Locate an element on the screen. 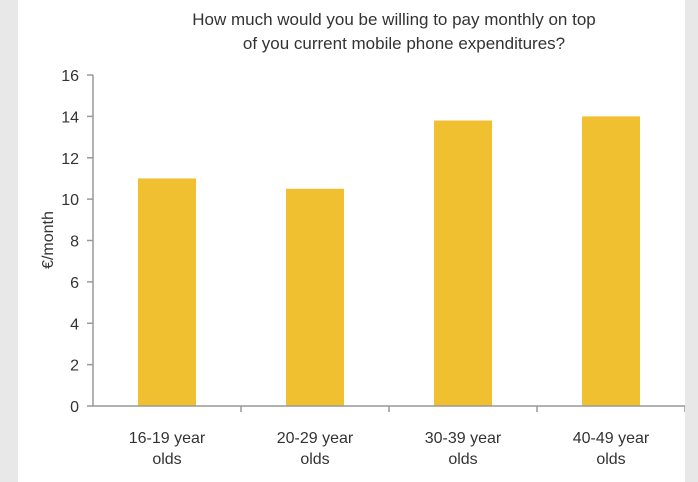  y-tick-label: 8 is located at coordinates (74, 242).